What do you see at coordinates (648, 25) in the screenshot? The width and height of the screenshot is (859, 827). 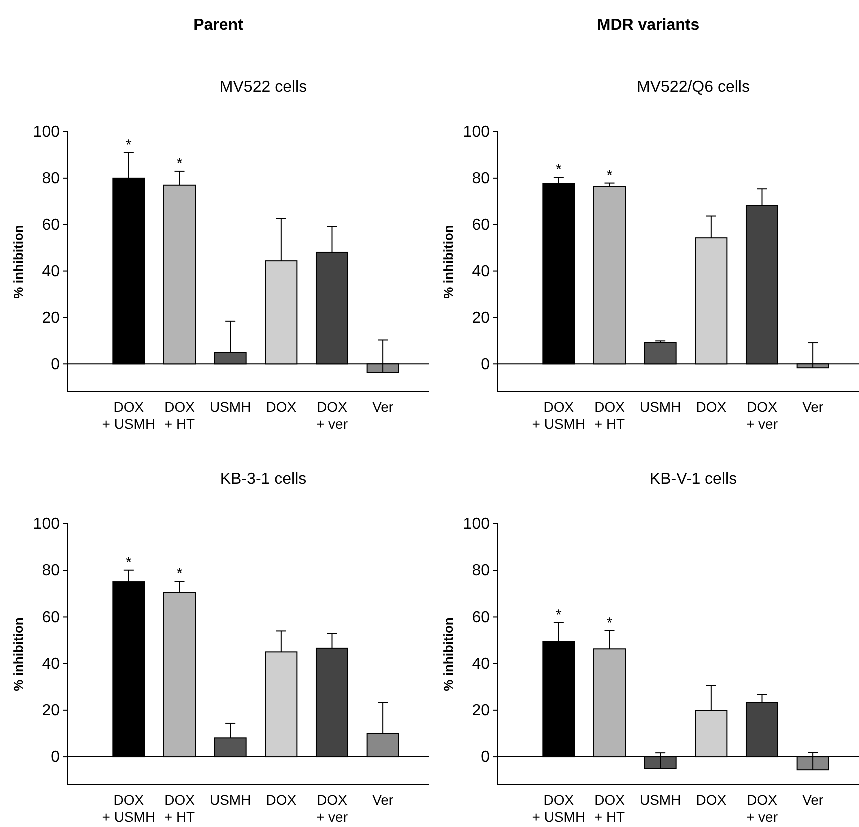 I see `text: MDR variants` at bounding box center [648, 25].